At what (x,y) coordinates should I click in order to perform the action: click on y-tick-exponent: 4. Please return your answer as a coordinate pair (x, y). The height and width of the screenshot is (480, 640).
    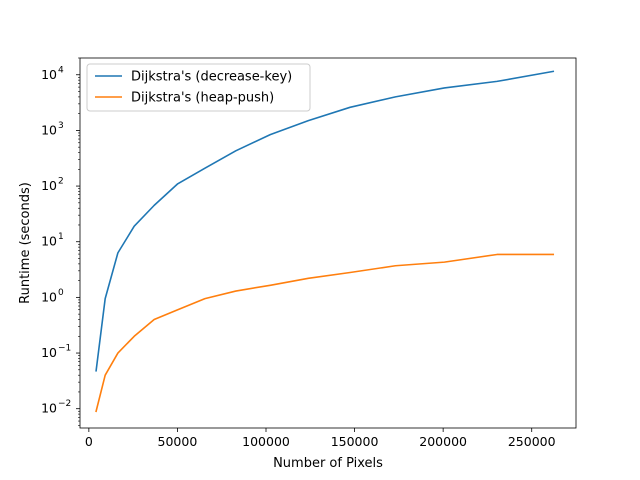
    Looking at the image, I should click on (61, 70).